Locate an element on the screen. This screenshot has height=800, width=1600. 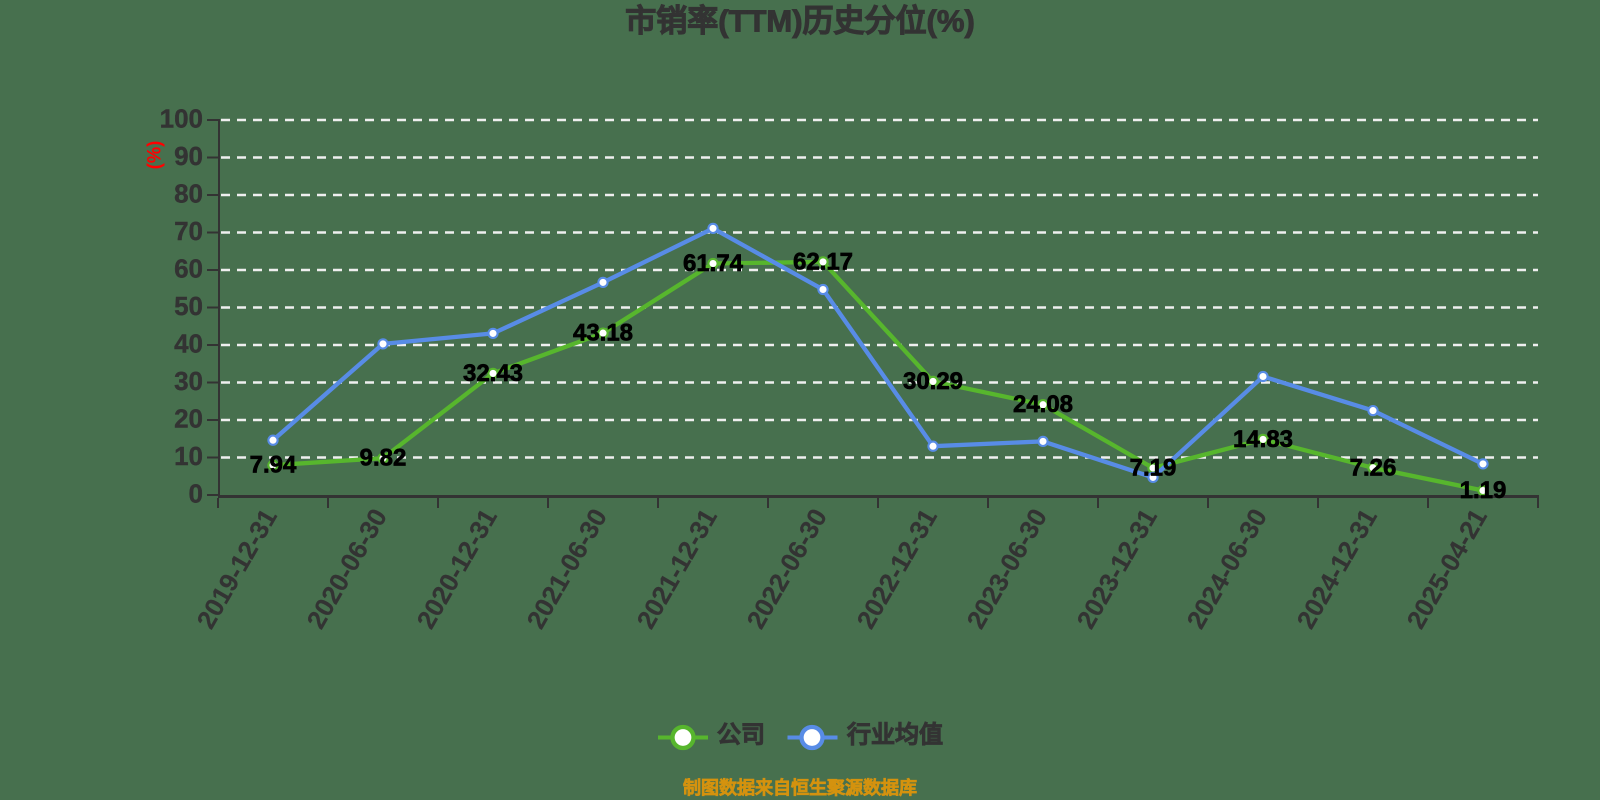
svg-text: 30.29 is located at coordinates (933, 381).